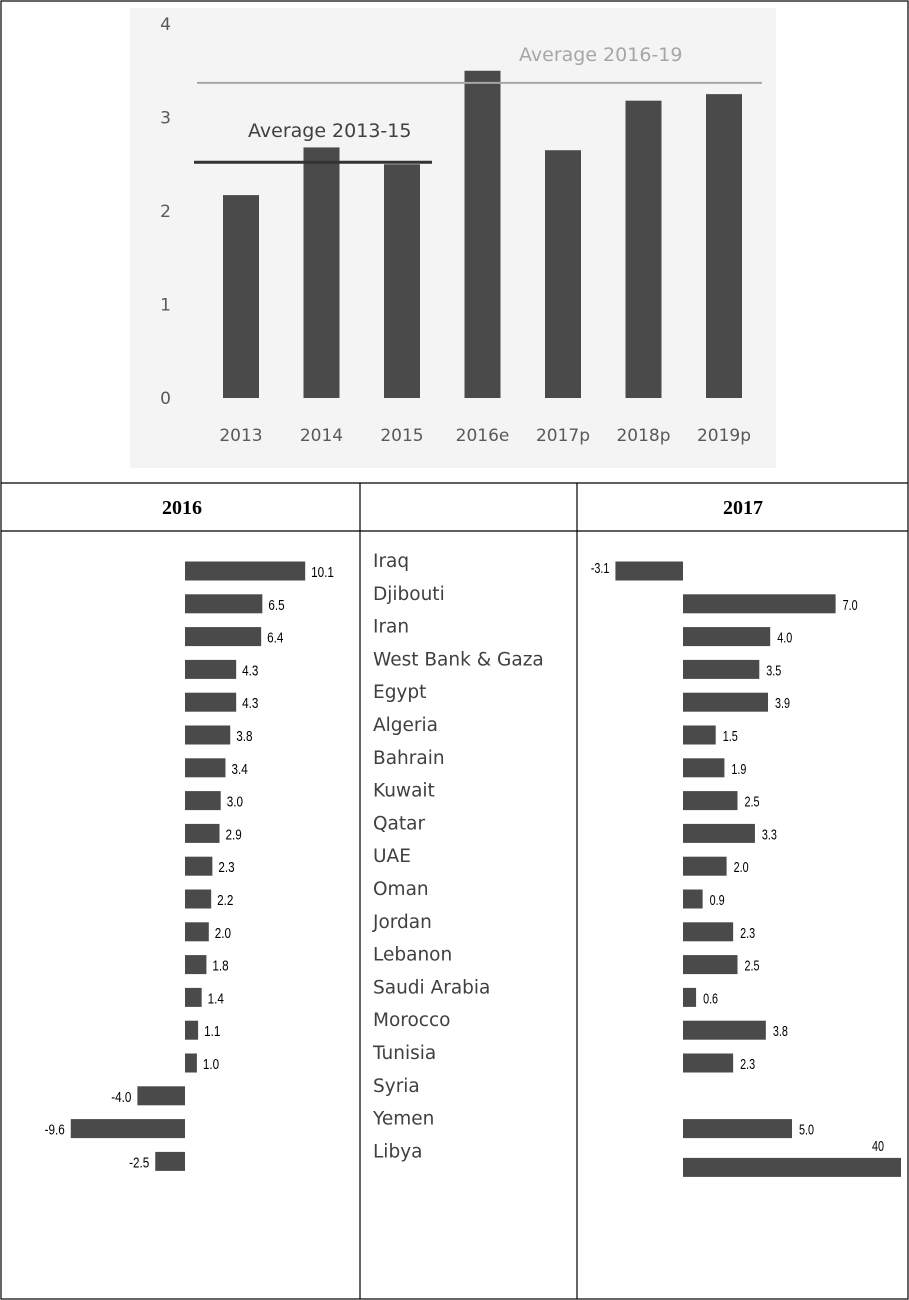 The image size is (909, 1300). What do you see at coordinates (399, 823) in the screenshot?
I see `country-label: Qatar` at bounding box center [399, 823].